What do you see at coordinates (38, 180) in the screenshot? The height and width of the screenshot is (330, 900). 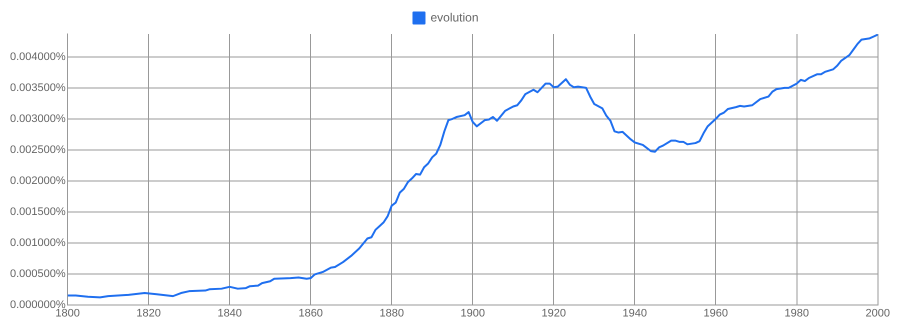 I see `y-tick-label: 0.002000%` at bounding box center [38, 180].